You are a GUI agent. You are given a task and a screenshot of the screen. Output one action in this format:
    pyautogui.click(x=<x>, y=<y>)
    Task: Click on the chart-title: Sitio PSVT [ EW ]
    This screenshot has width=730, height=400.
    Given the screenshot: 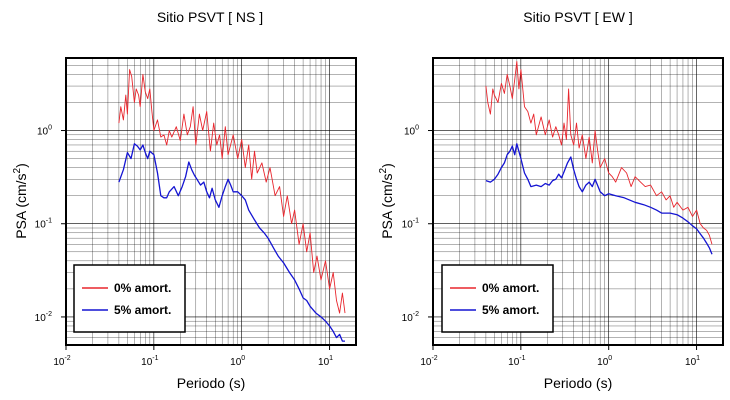 What is the action you would take?
    pyautogui.click(x=577, y=17)
    